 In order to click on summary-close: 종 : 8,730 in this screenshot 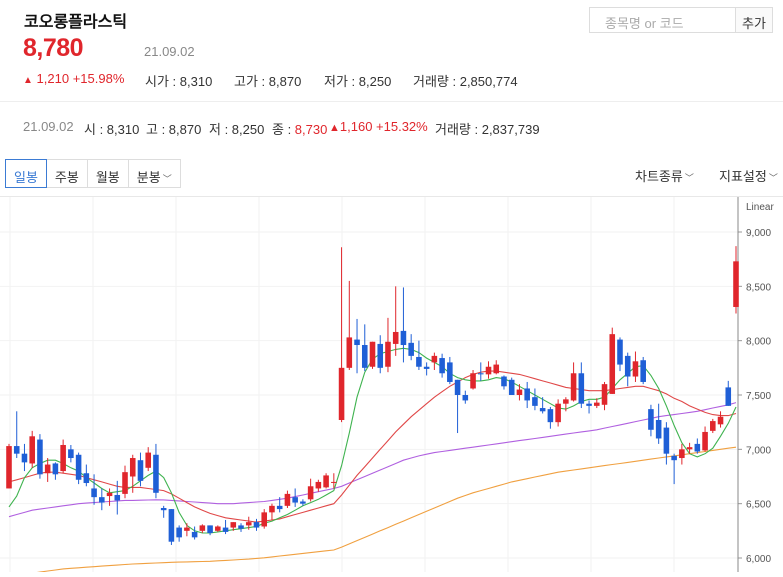, I will do `click(299, 128)`.